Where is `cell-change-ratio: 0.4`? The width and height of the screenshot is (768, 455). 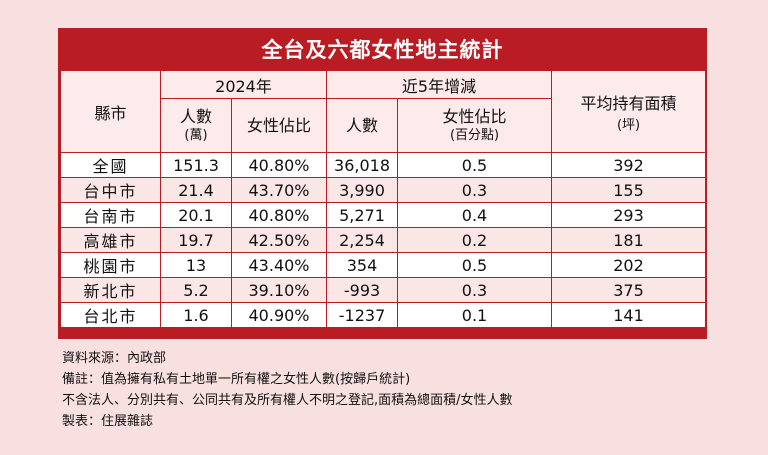 cell-change-ratio: 0.4 is located at coordinates (475, 215).